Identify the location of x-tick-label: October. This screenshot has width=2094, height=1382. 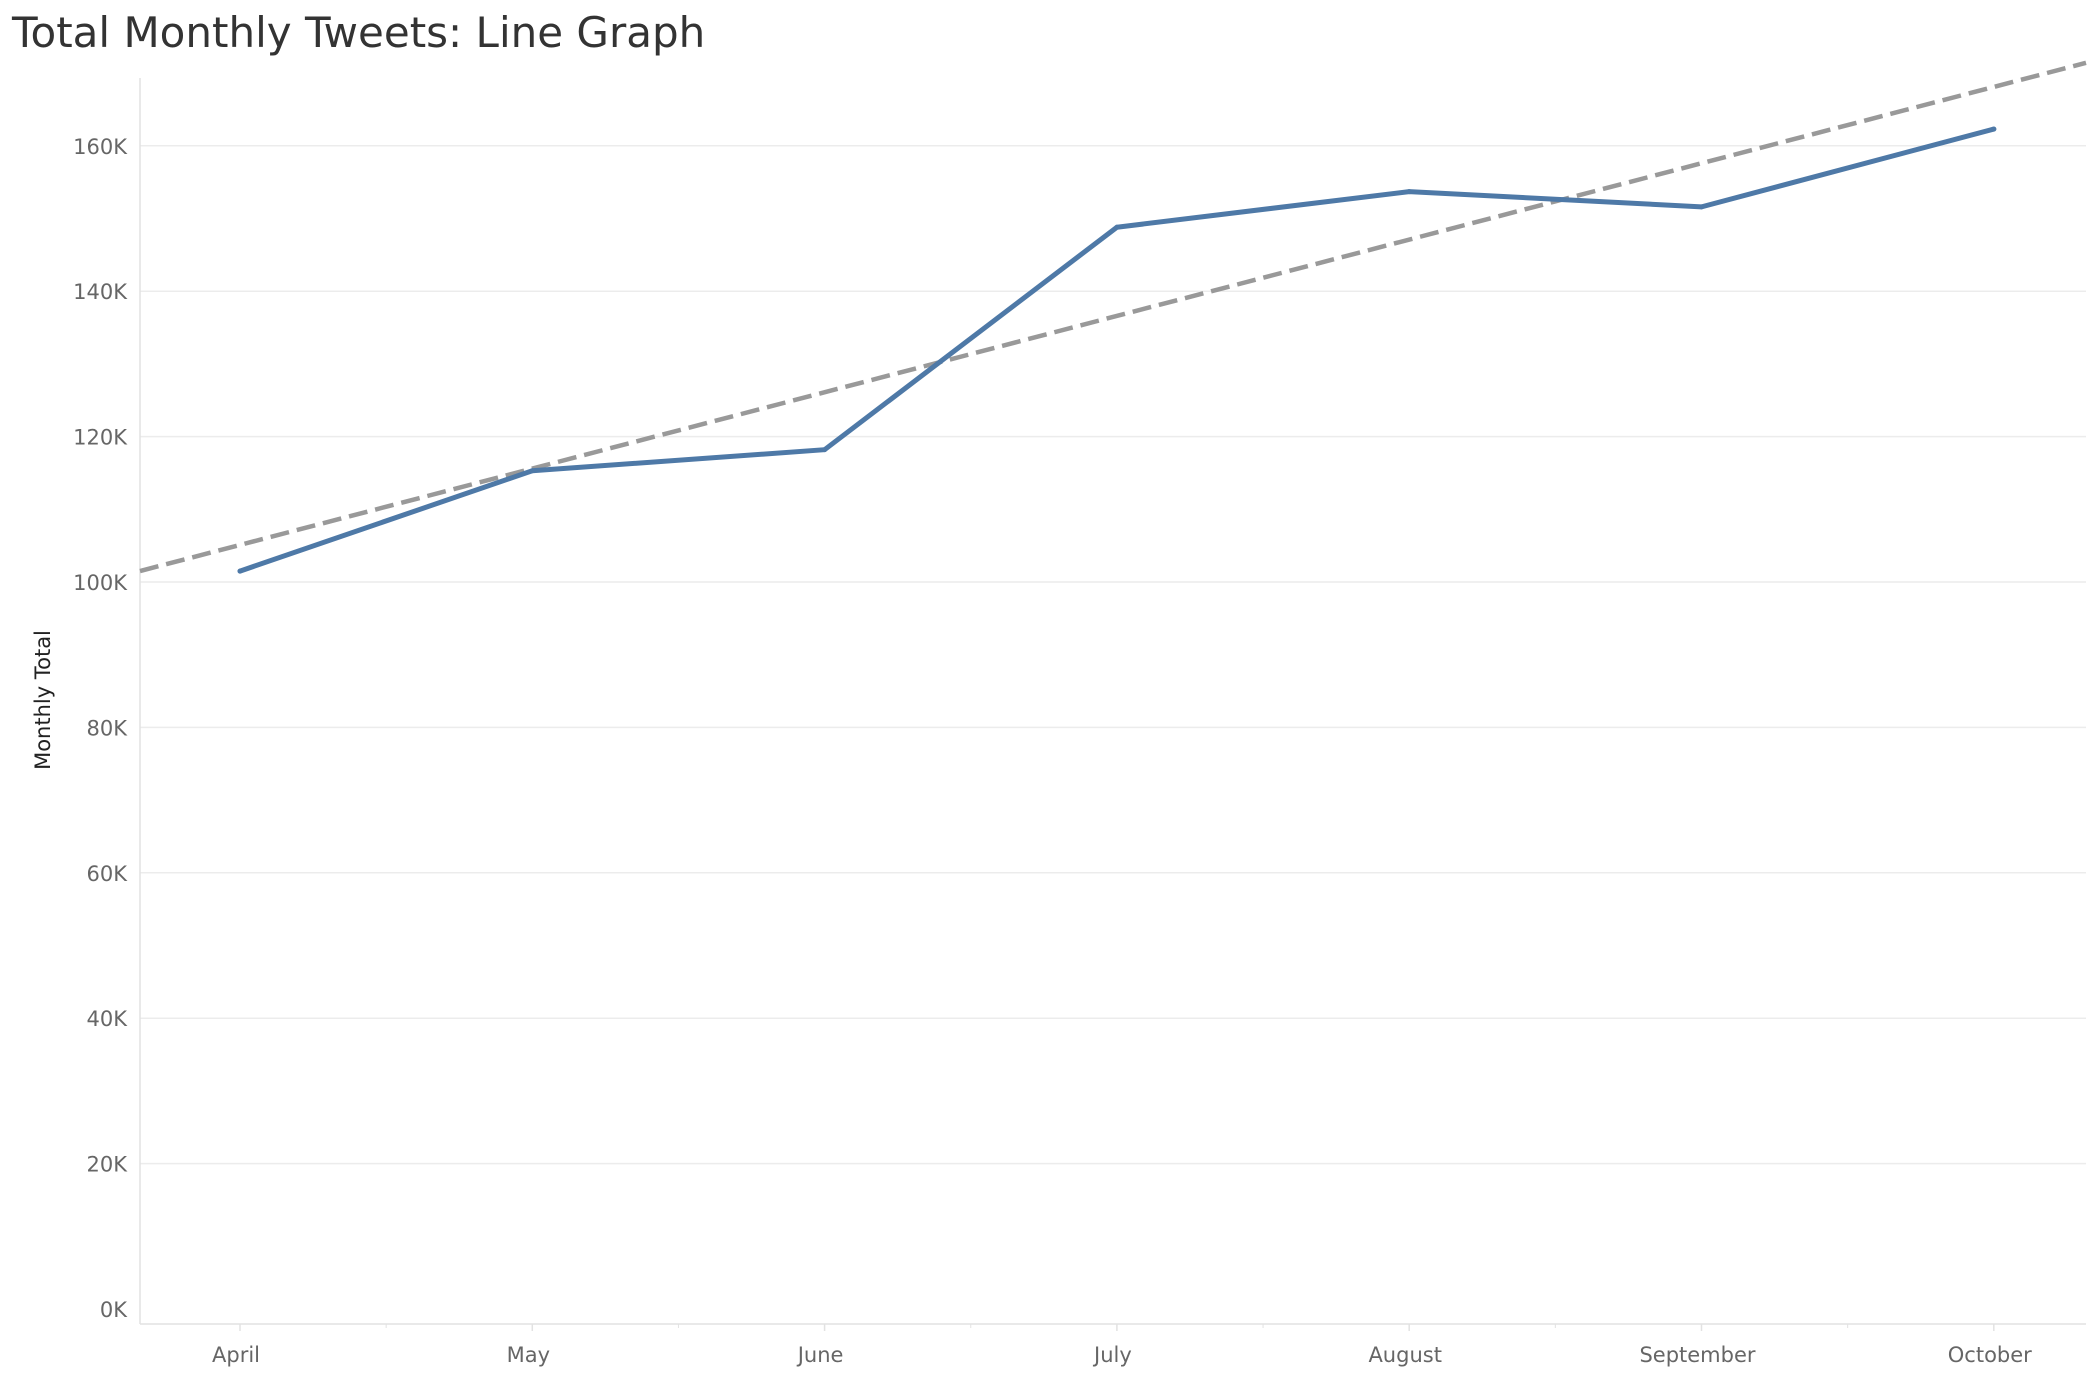
(1990, 1355).